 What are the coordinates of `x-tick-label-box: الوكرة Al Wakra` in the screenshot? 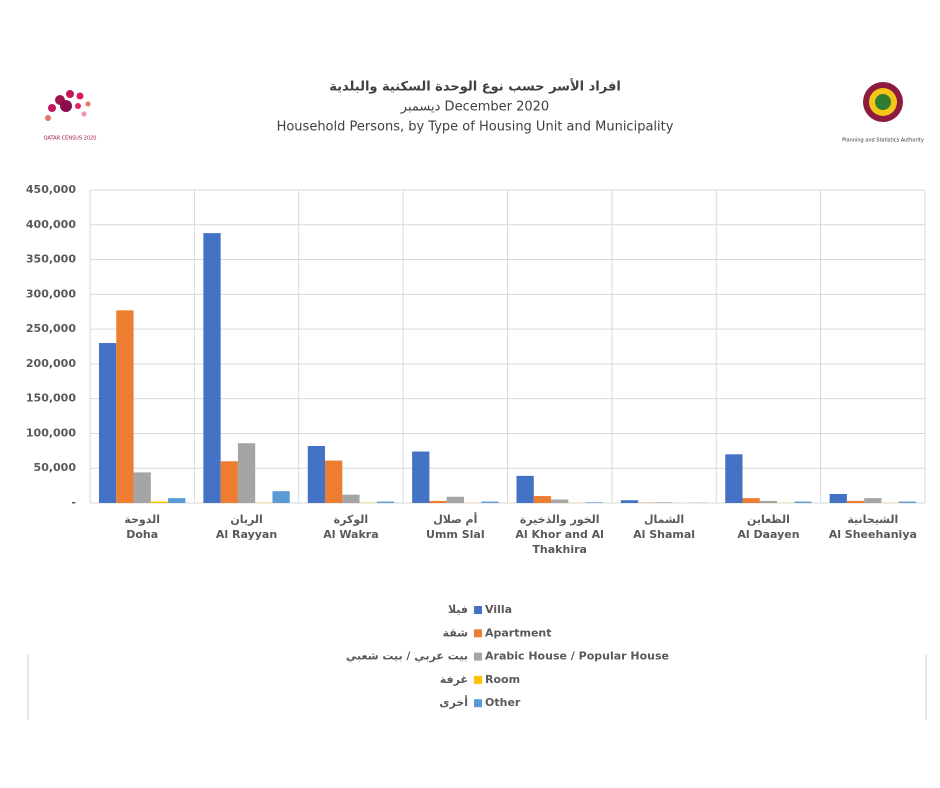 It's located at (351, 527).